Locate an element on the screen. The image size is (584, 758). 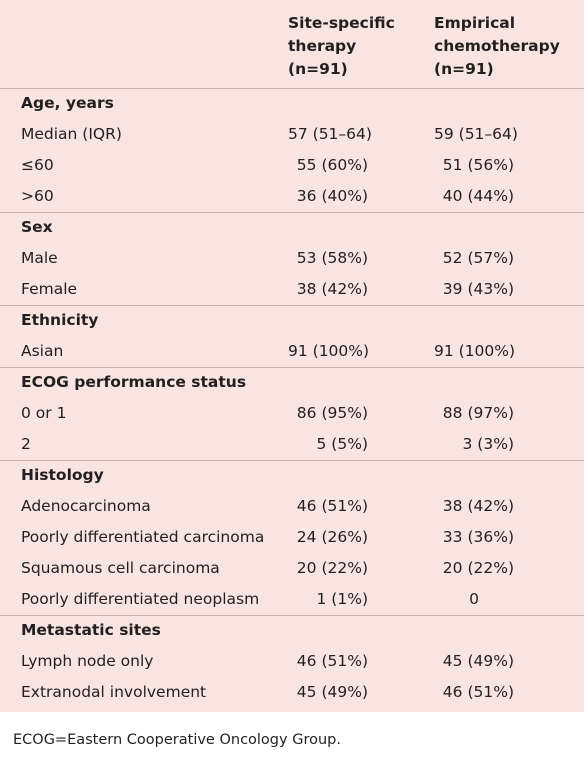
row-label: Asian is located at coordinates (42, 351).